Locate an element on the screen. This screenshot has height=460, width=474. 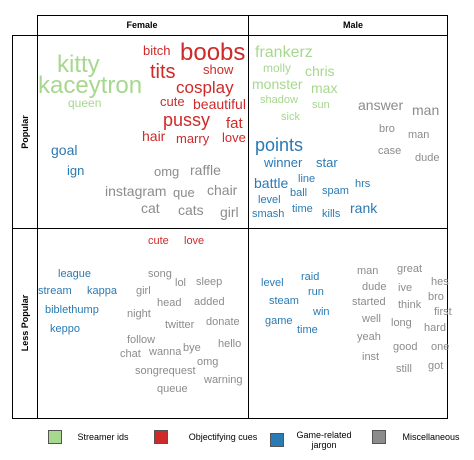
word: kitty is located at coordinates (78, 64).